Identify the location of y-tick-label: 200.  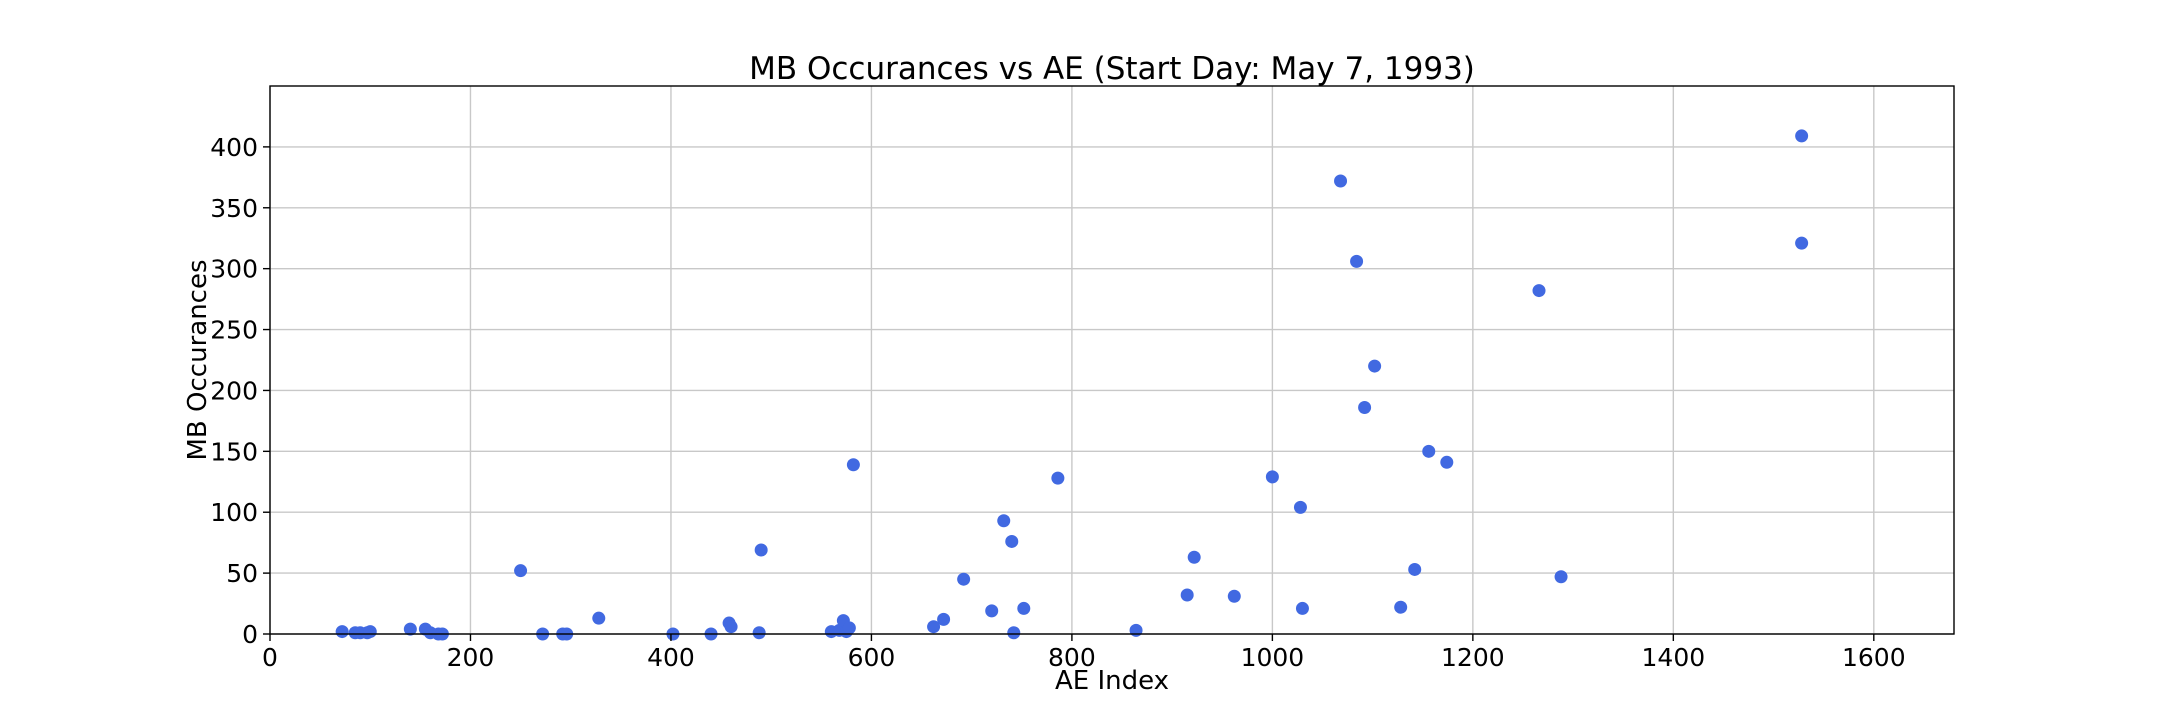
(234, 390).